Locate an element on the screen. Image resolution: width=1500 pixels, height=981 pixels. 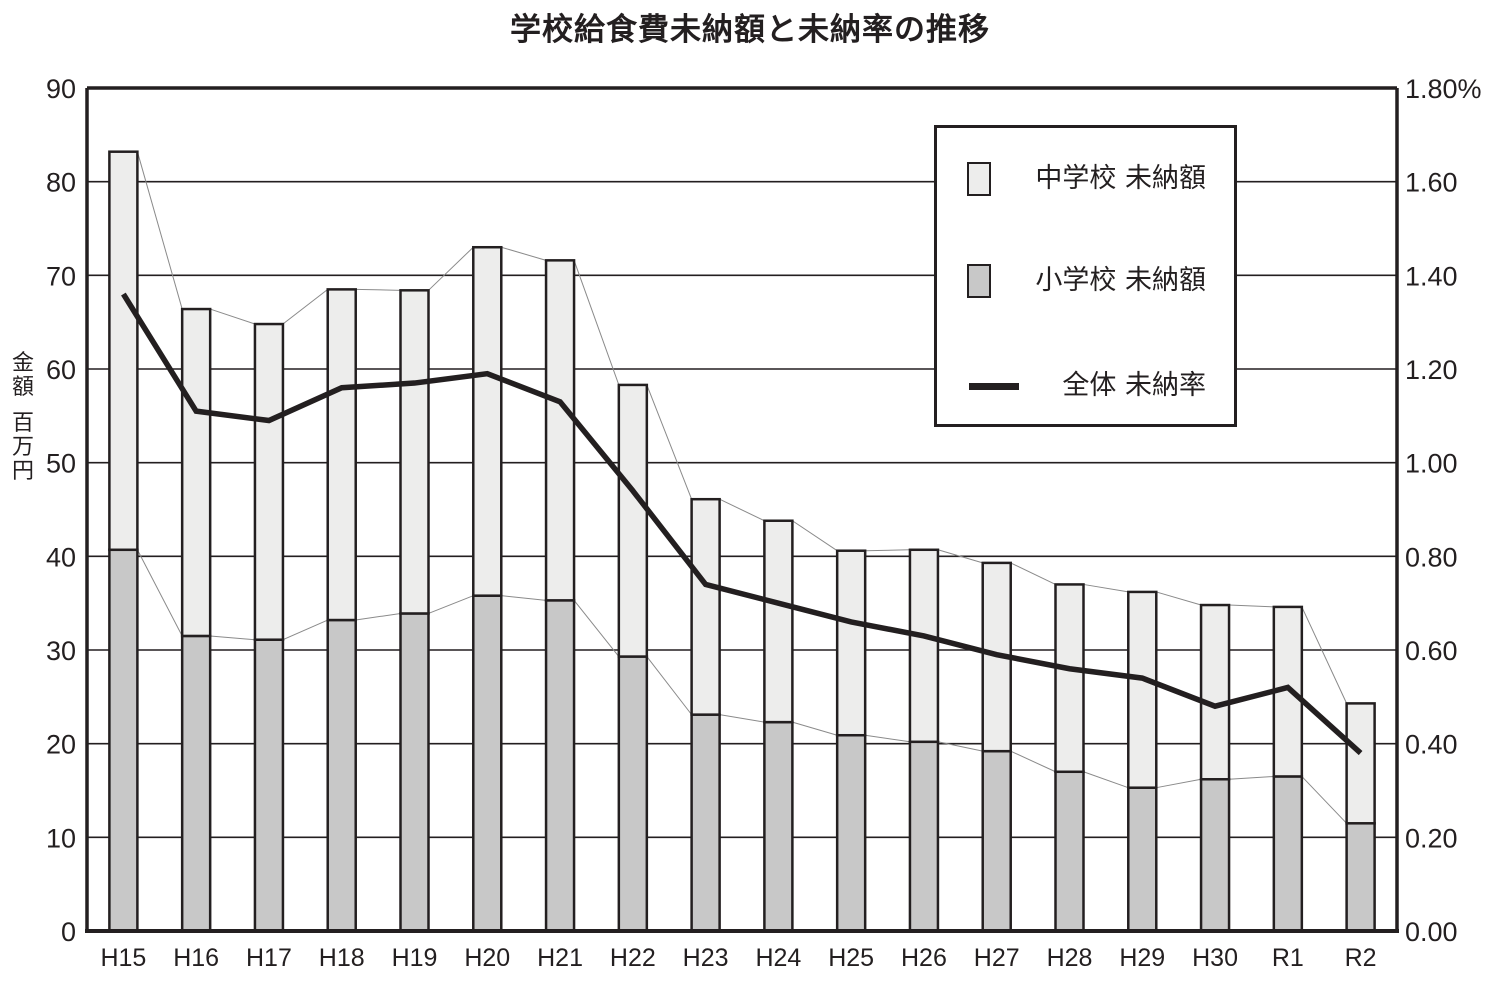
chart-title: 学校給食費未納額と未納率の推移 is located at coordinates (750, 30).